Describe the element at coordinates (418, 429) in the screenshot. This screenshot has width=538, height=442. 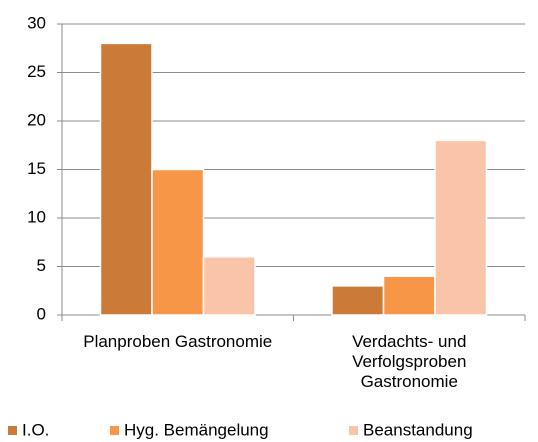
I see `legend-label: Beanstandung` at that location.